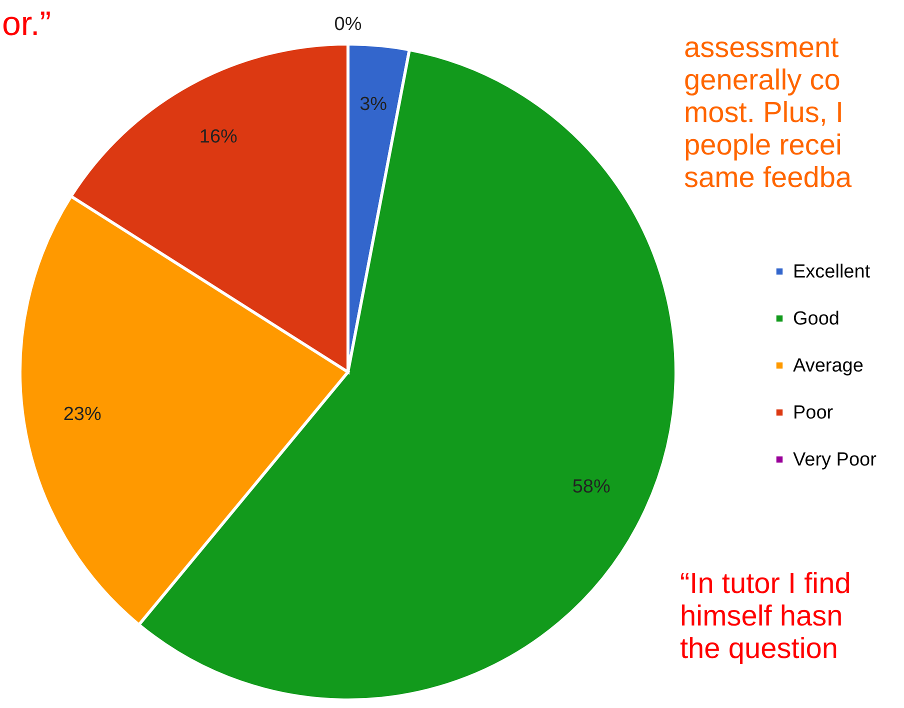 This screenshot has width=904, height=708. Describe the element at coordinates (835, 460) in the screenshot. I see `legend-label: Very Poor` at that location.